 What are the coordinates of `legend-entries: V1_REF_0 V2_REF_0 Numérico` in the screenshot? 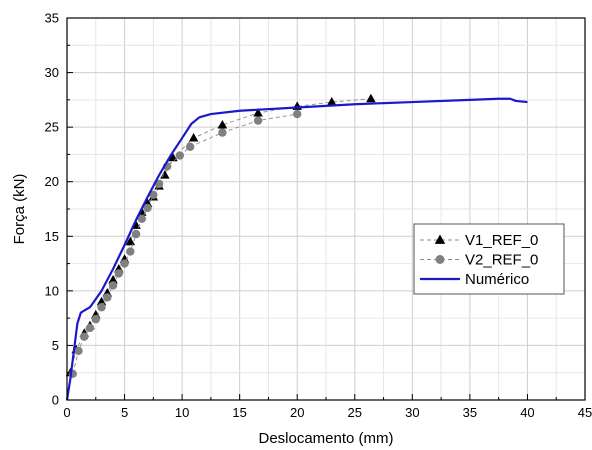 It's located at (479, 260).